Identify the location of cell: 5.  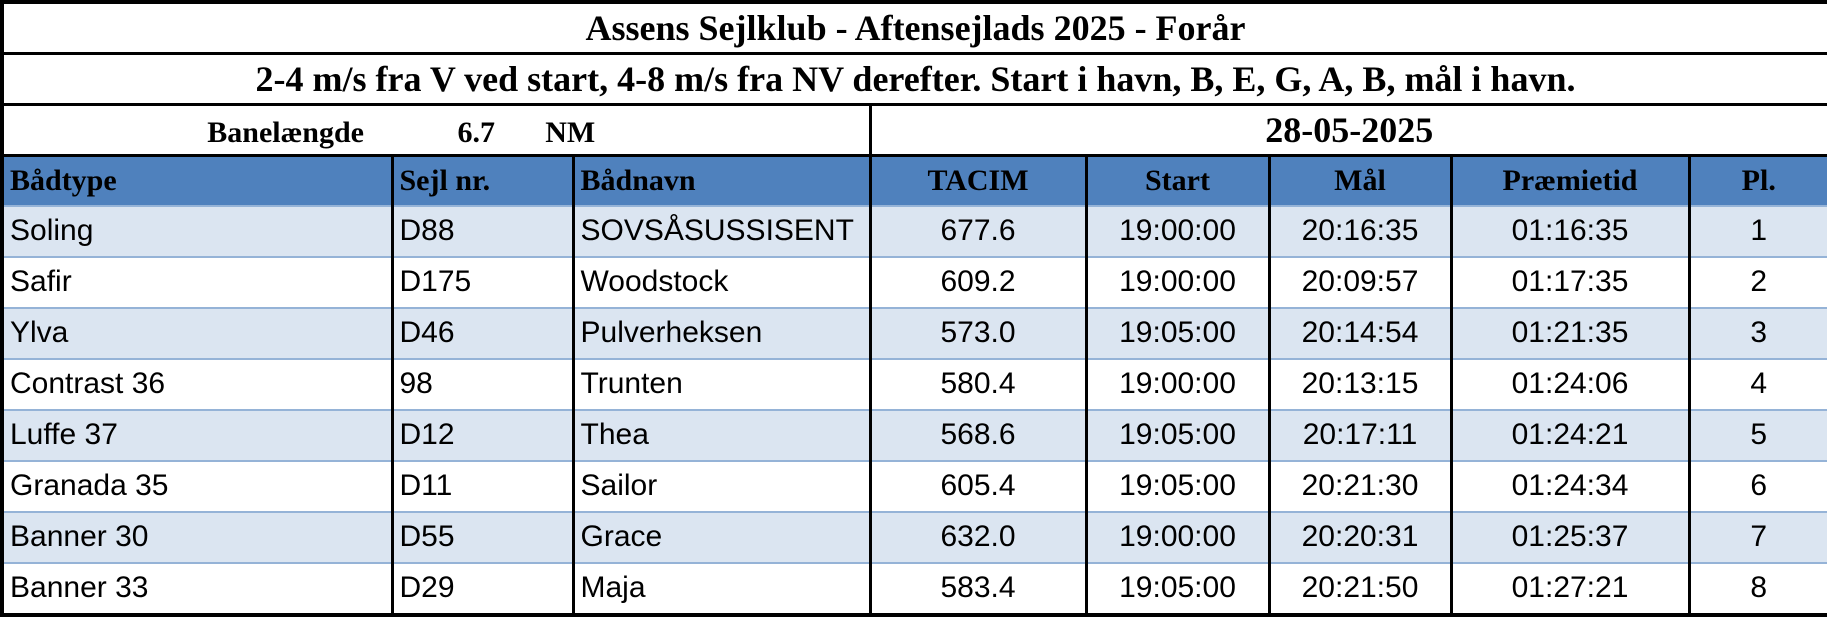
(1758, 435).